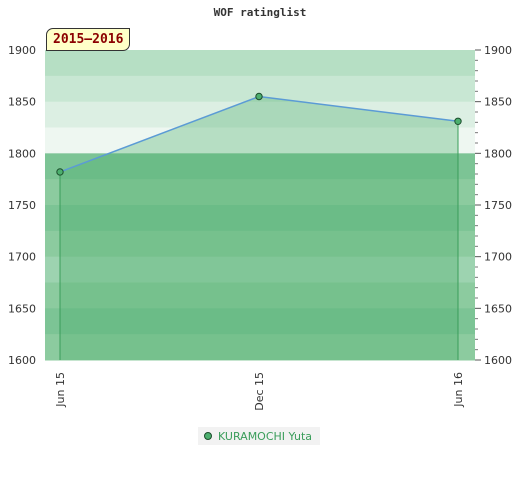  I want to click on y-tick-label-right: 1600, so click(498, 360).